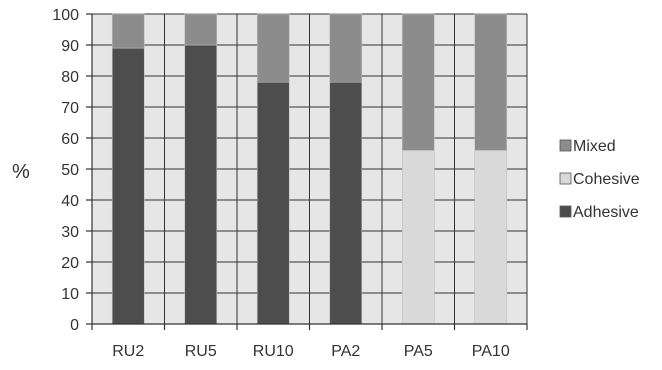 The image size is (662, 370). I want to click on bar-adhesive-ru2, so click(128, 186).